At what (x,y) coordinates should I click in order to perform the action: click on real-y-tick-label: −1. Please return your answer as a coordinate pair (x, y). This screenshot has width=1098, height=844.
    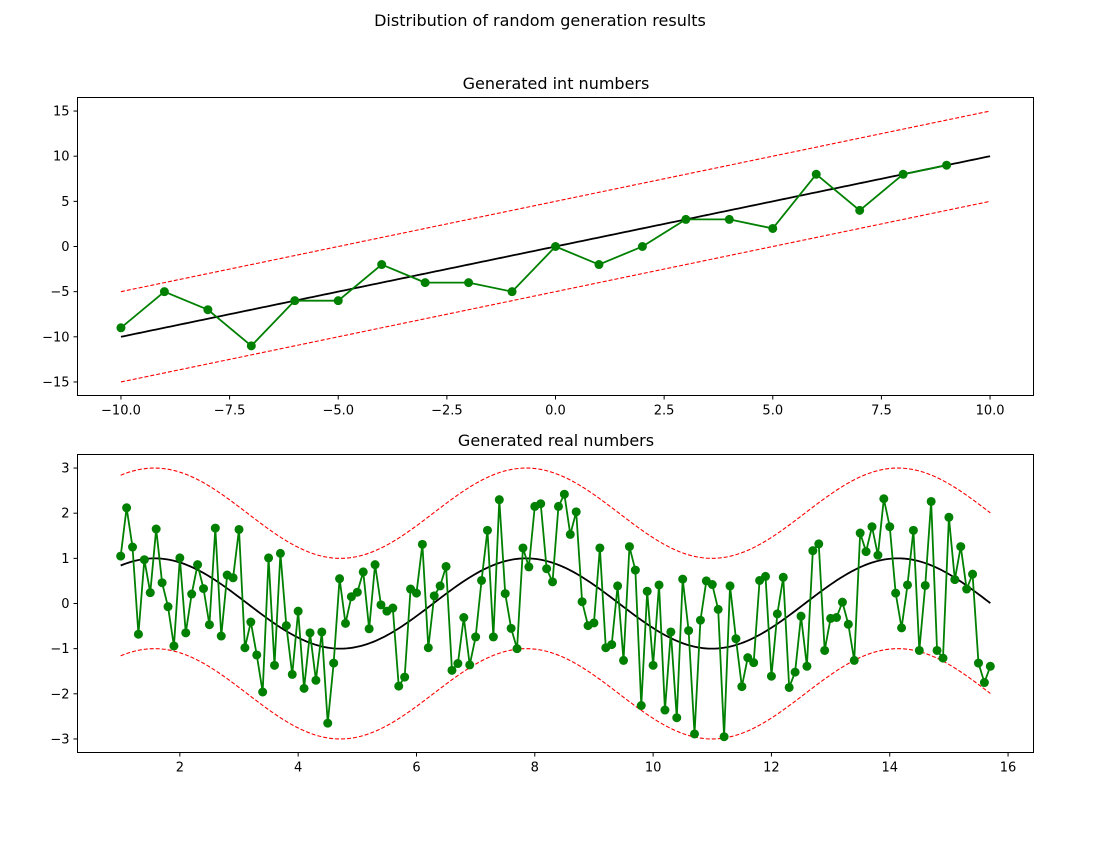
    Looking at the image, I should click on (59, 649).